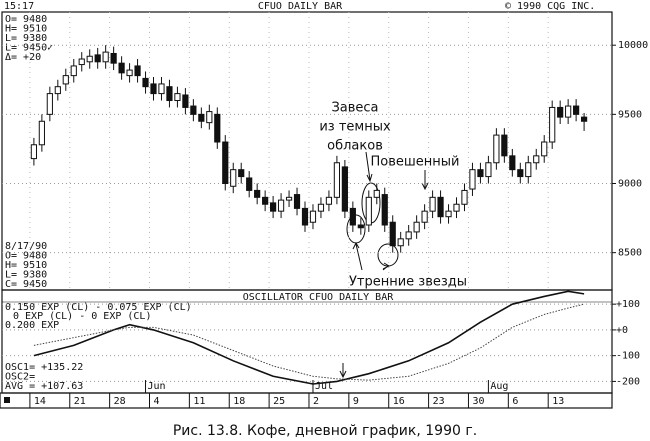 Image resolution: width=650 pixels, height=441 pixels. Describe the element at coordinates (354, 108) in the screenshot. I see `annotation: Завеса` at that location.